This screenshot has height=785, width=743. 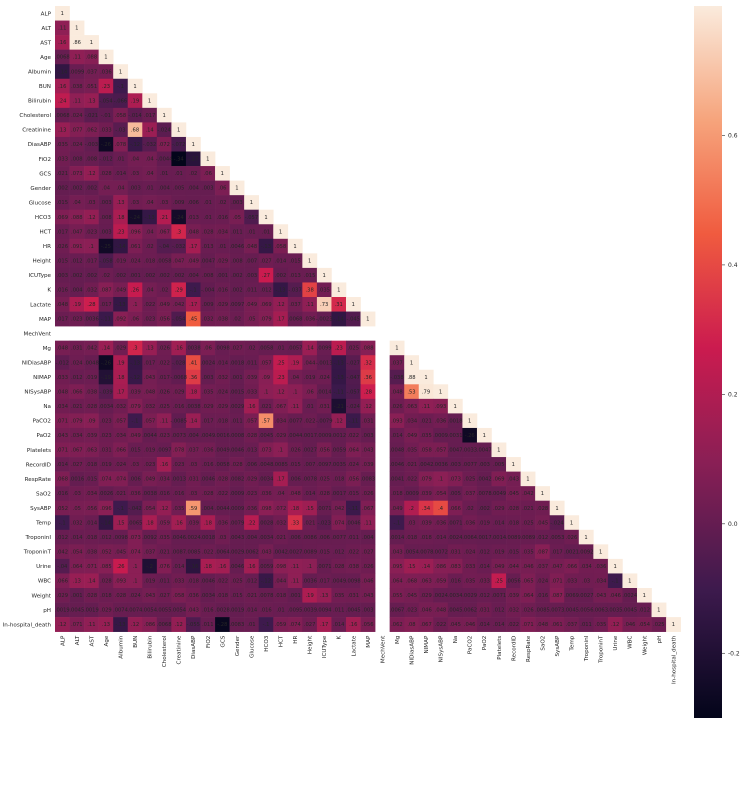 I want to click on cell-value-label: .0087, so click(x=178, y=552).